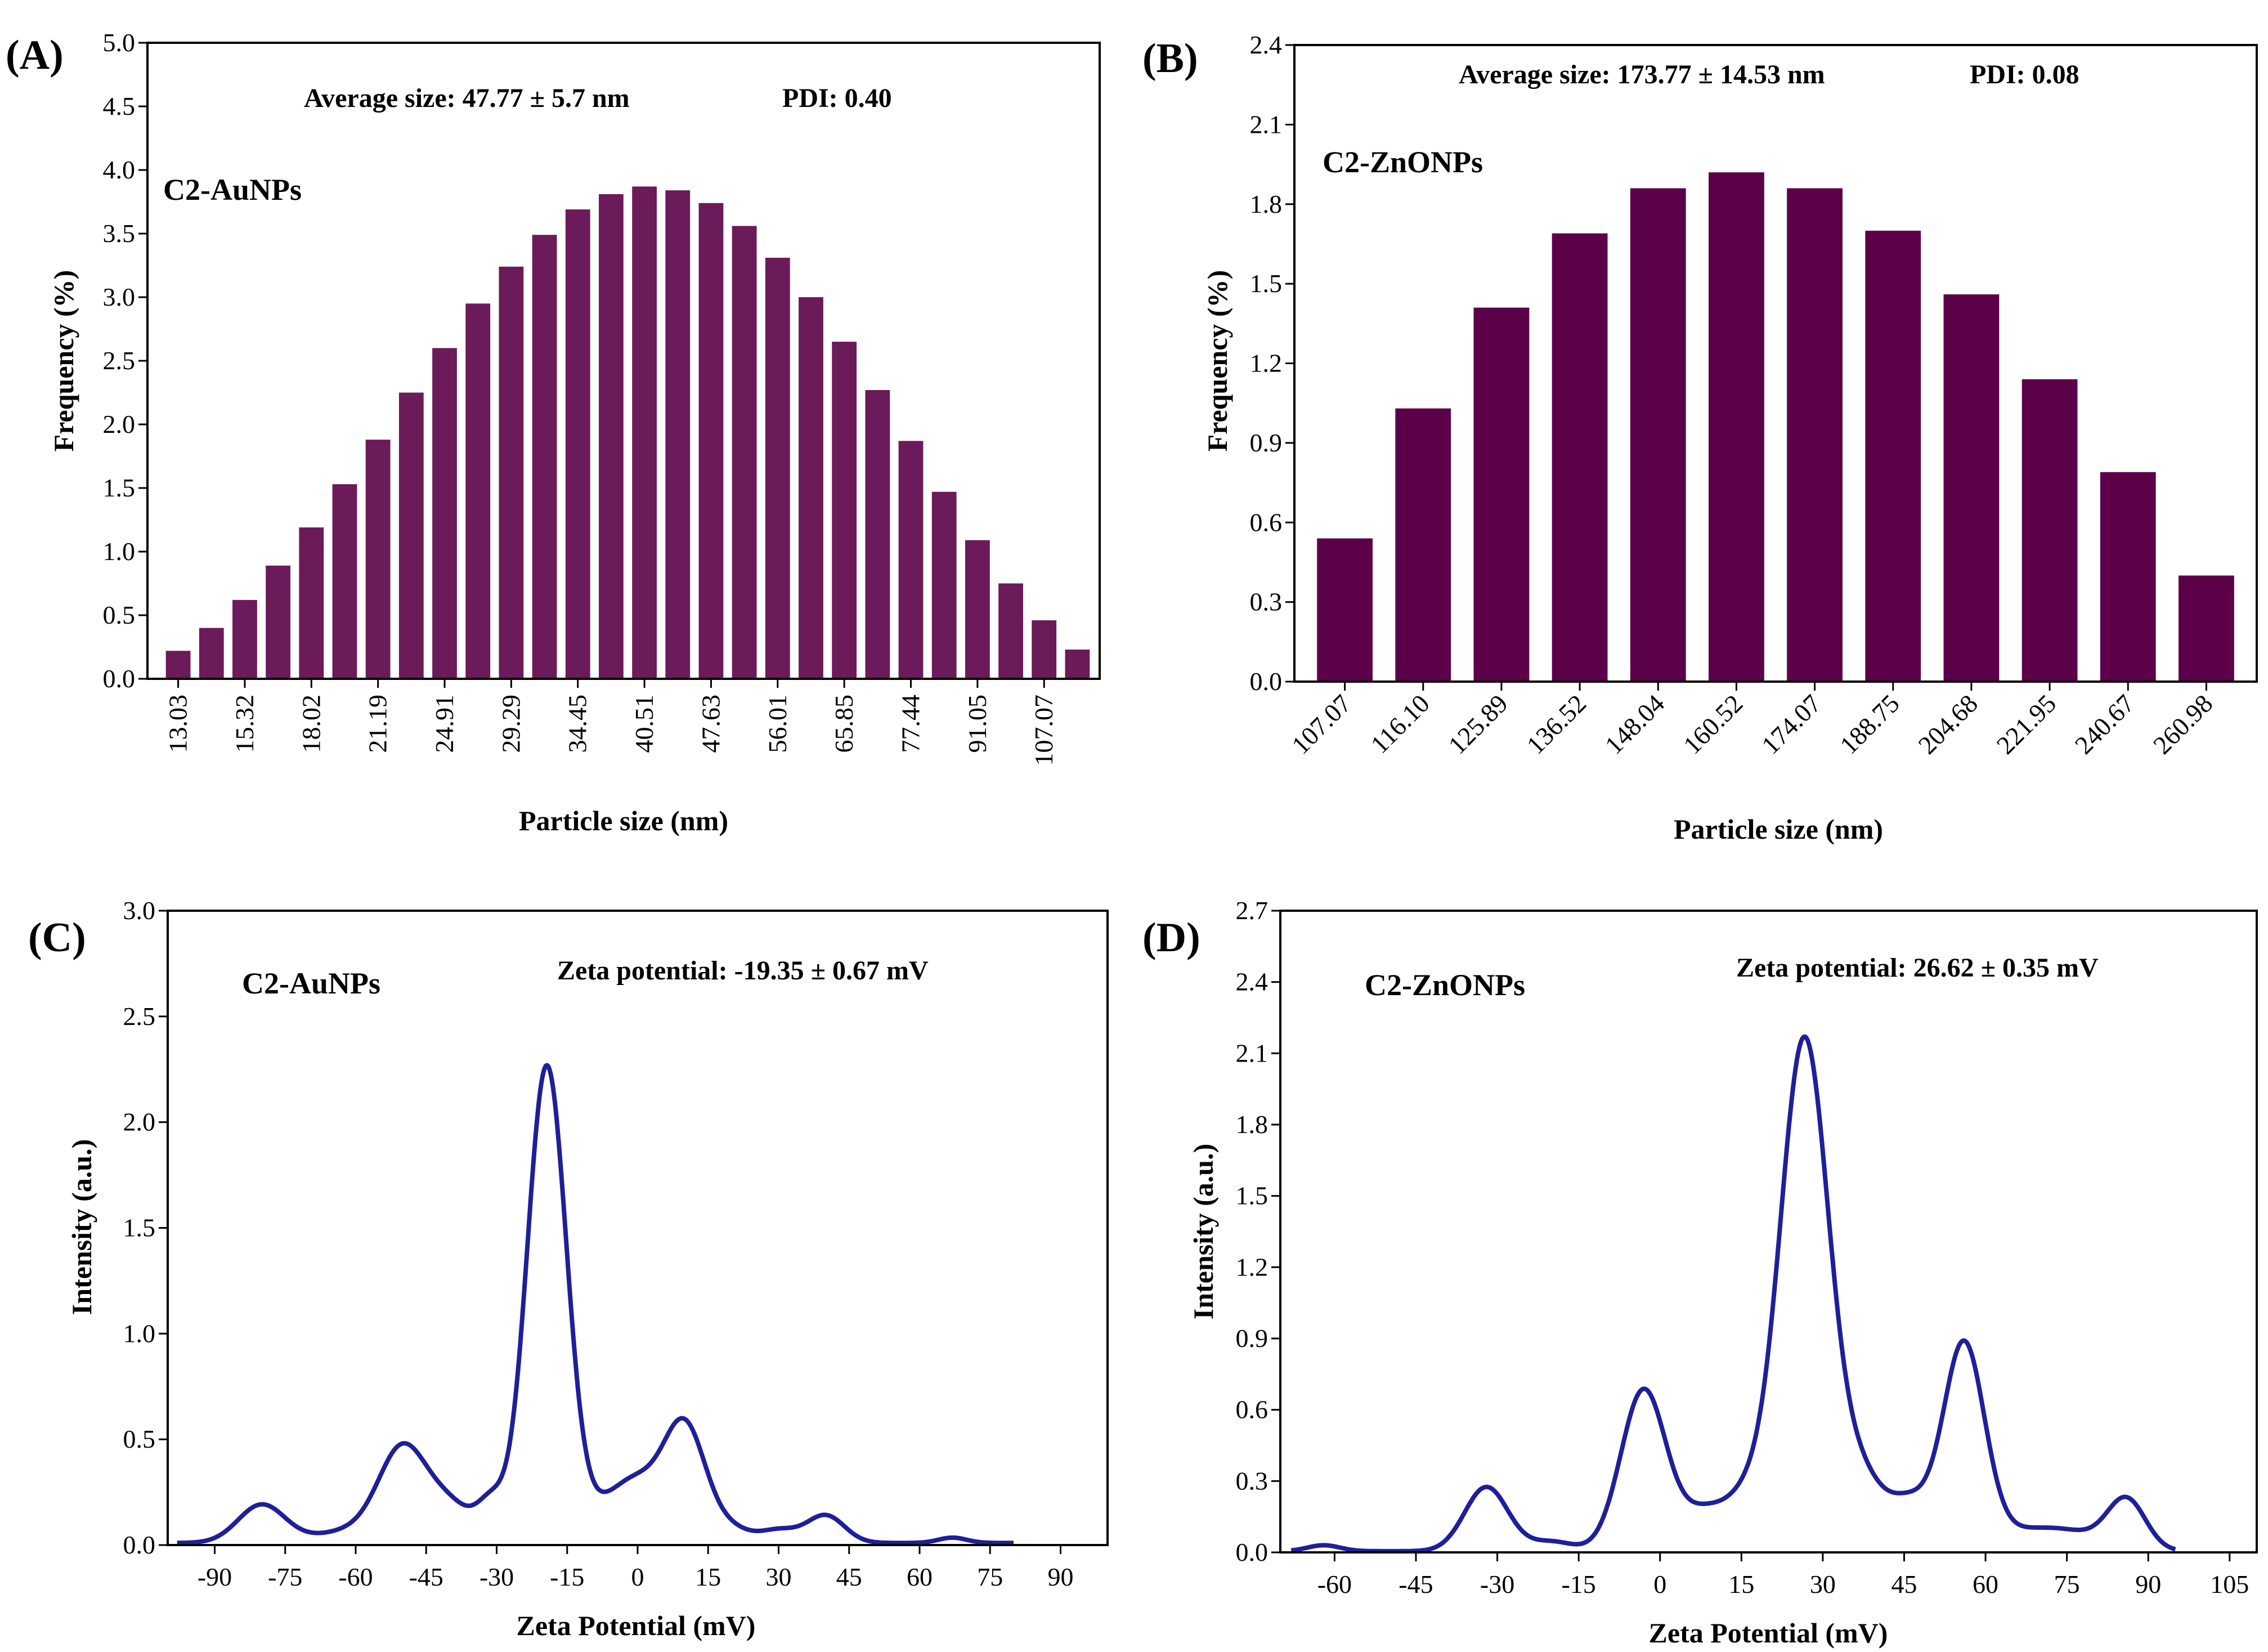 The height and width of the screenshot is (1652, 2268). I want to click on panel-d-y-tick-label: 2.1, so click(1252, 1052).